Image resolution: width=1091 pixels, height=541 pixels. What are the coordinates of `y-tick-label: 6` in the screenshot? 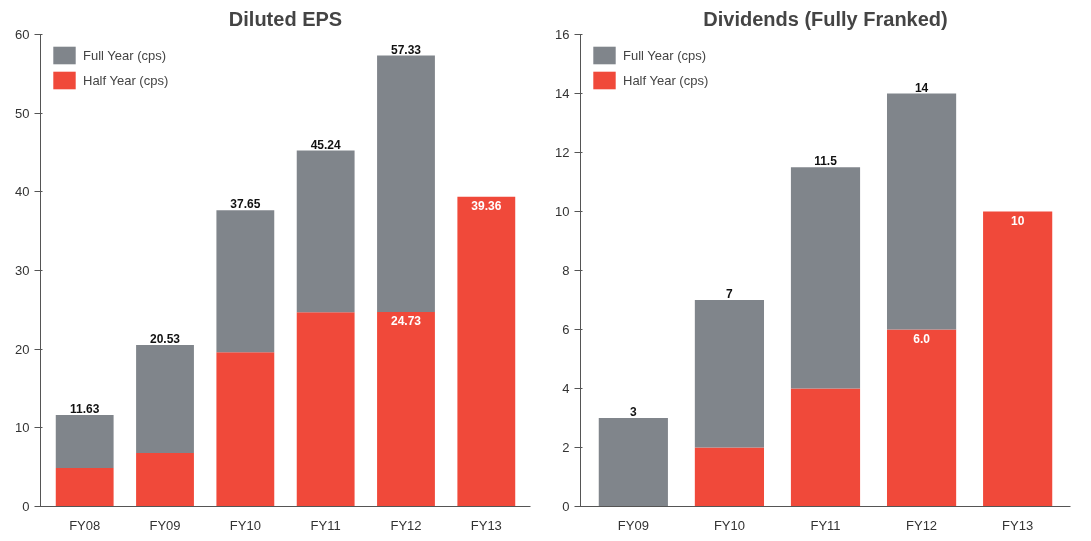 It's located at (566, 329).